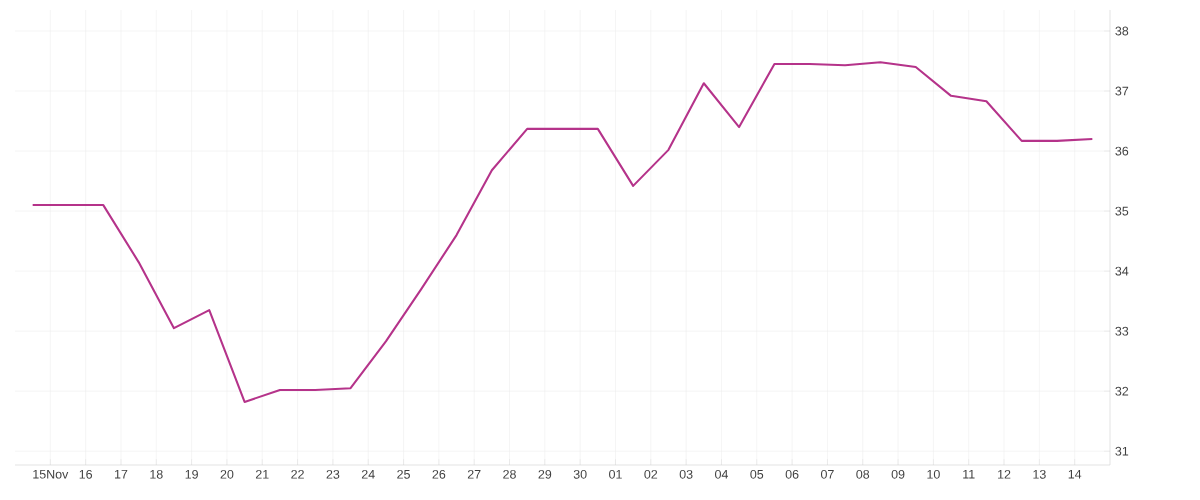  I want to click on x-tick-label: 18, so click(156, 474).